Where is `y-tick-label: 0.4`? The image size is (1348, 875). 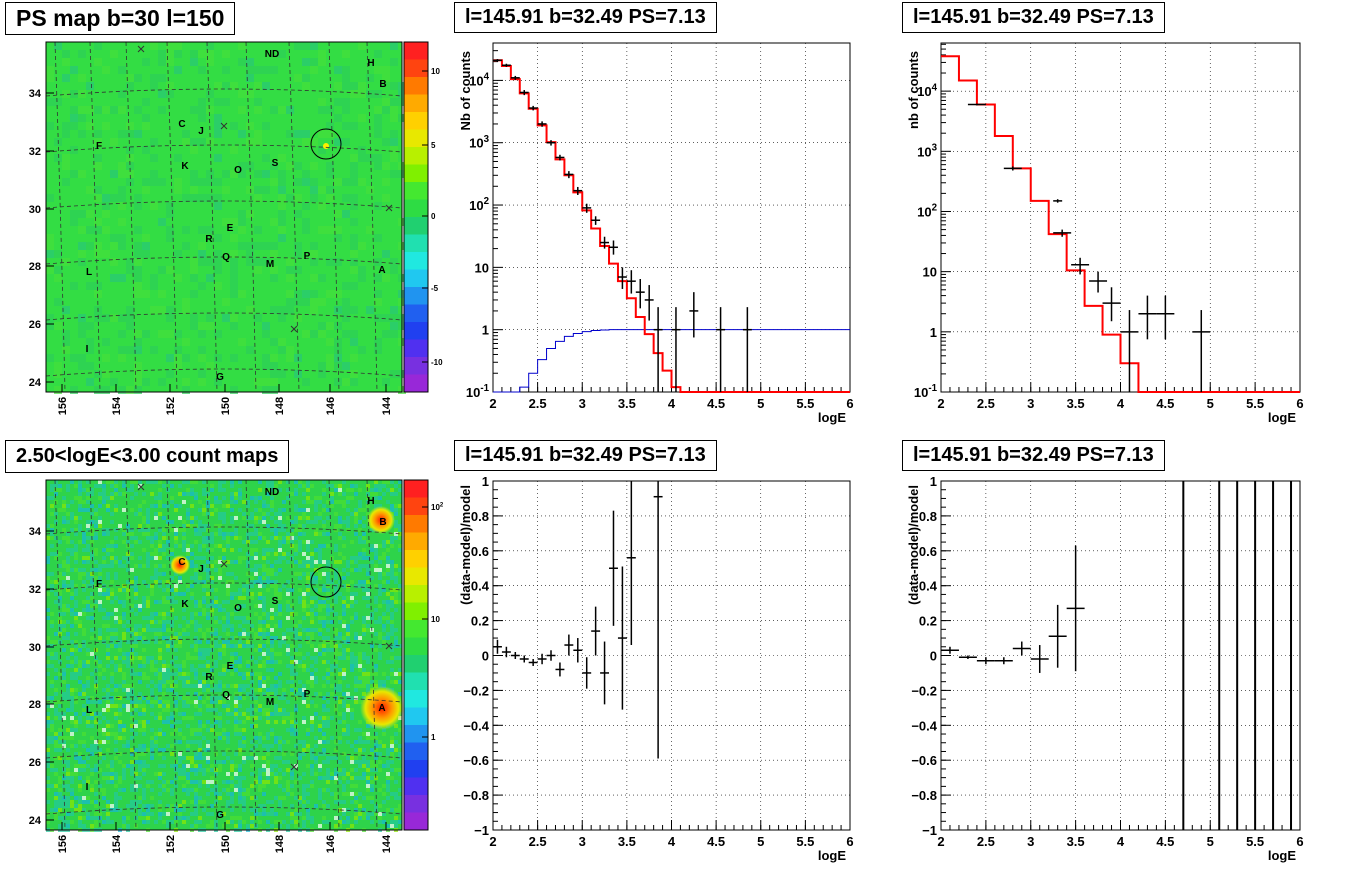
y-tick-label: 0.4 is located at coordinates (928, 586).